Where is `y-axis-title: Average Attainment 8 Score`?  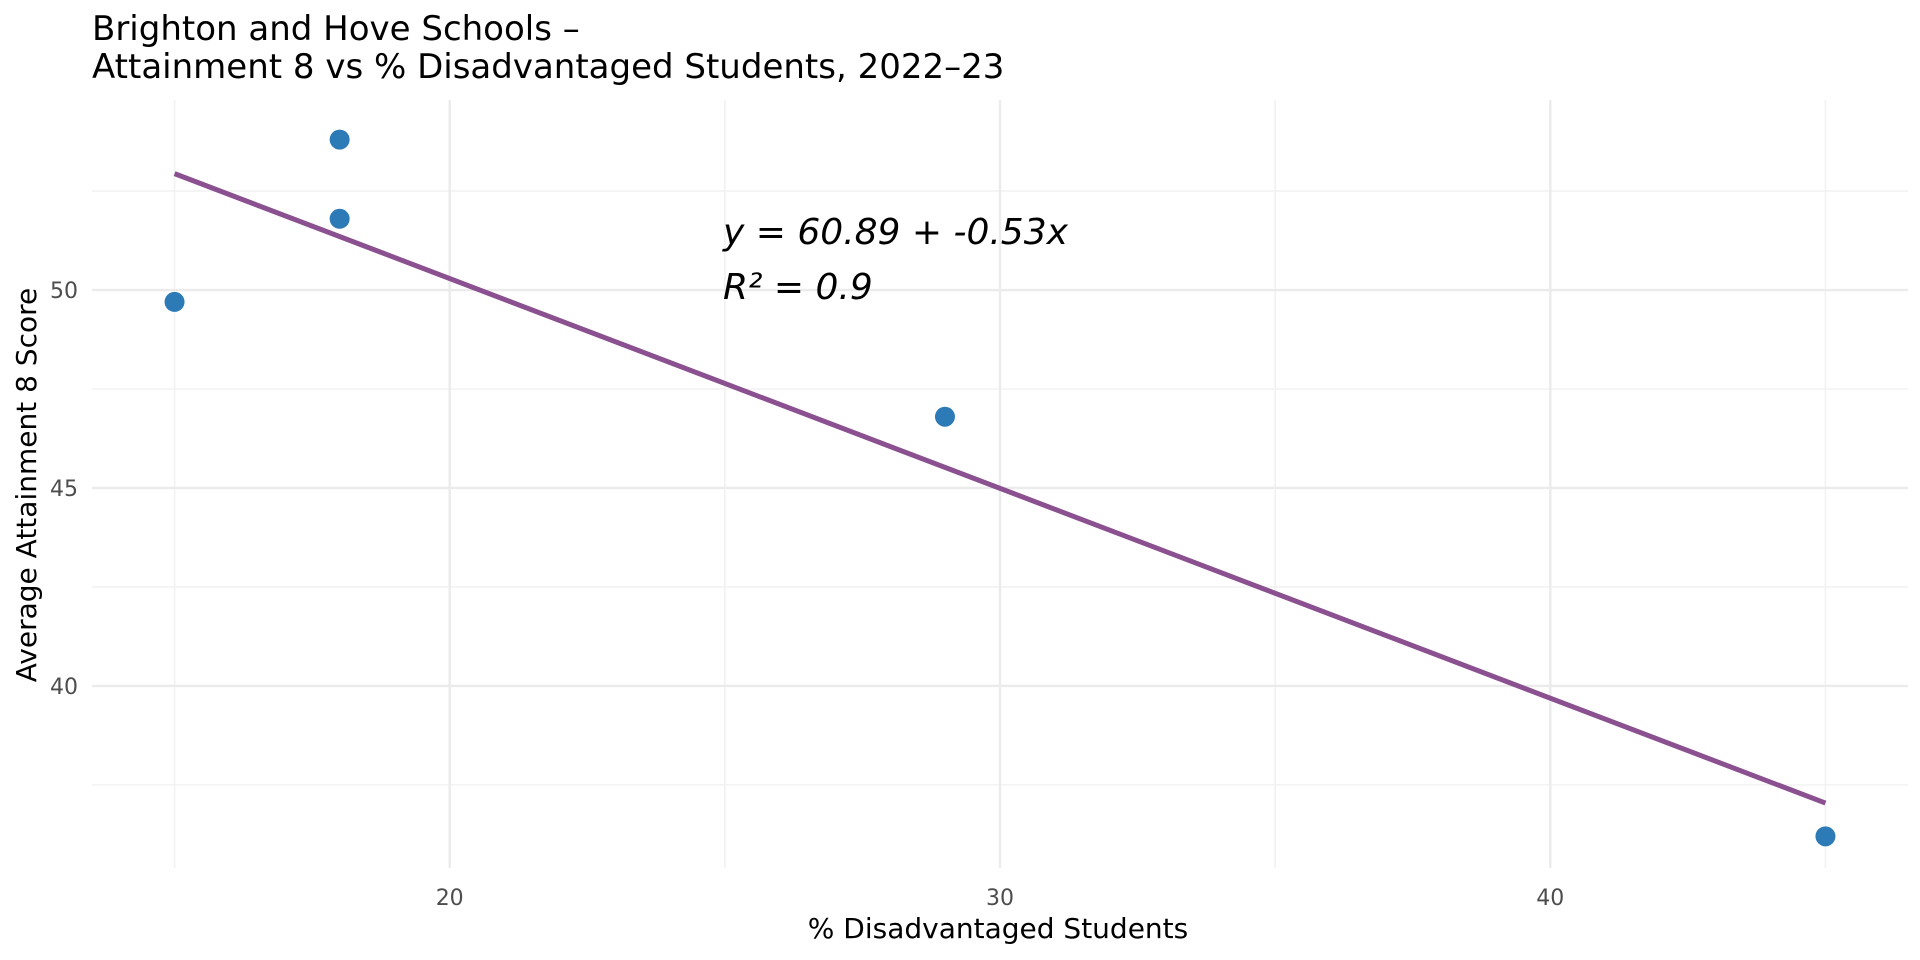 y-axis-title: Average Attainment 8 Score is located at coordinates (26, 485).